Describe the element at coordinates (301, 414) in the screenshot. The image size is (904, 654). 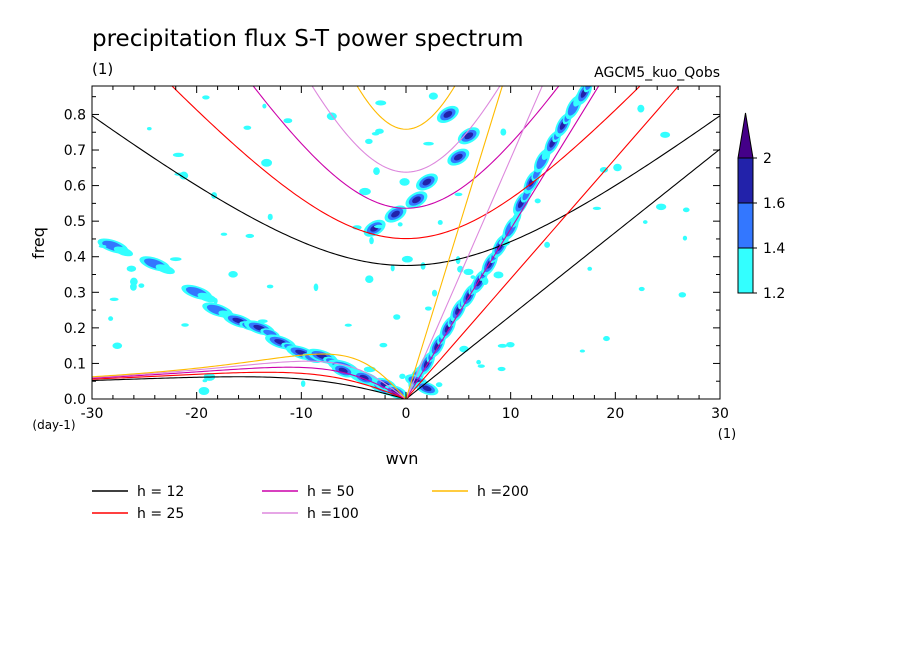
I see `x-tick-label: -10` at that location.